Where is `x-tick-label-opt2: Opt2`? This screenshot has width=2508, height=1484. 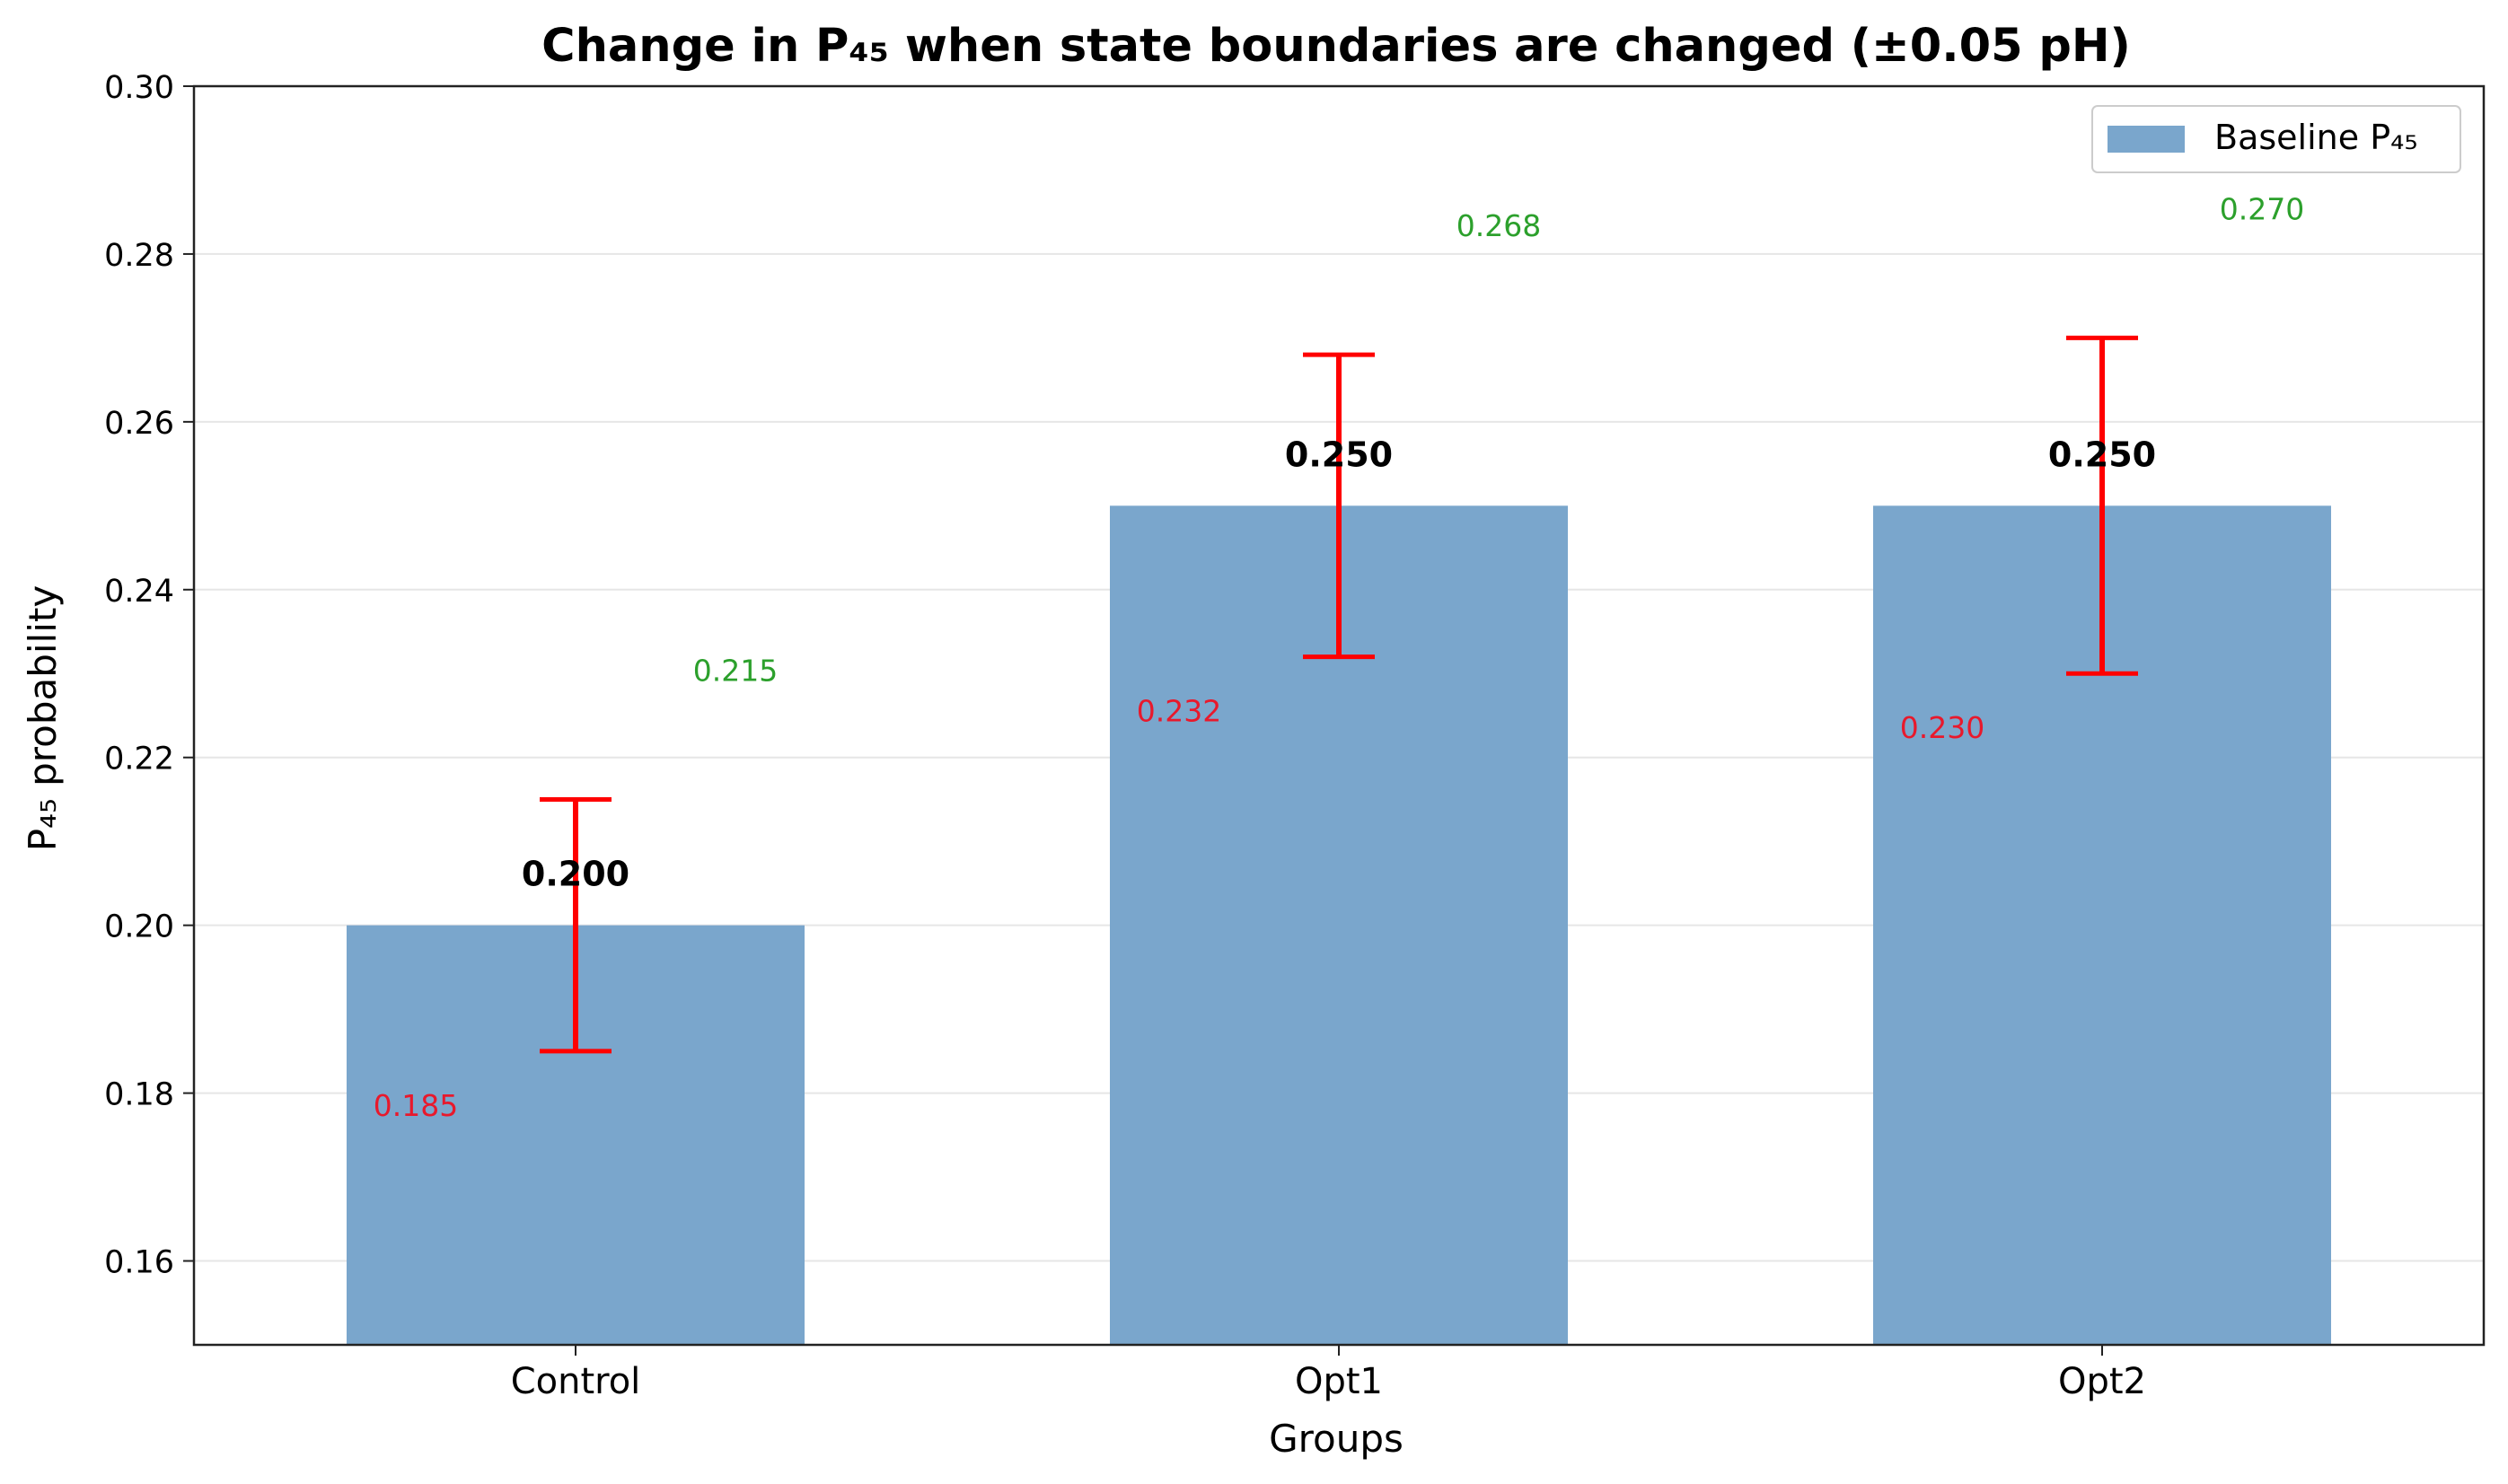 x-tick-label-opt2: Opt2 is located at coordinates (2102, 1381).